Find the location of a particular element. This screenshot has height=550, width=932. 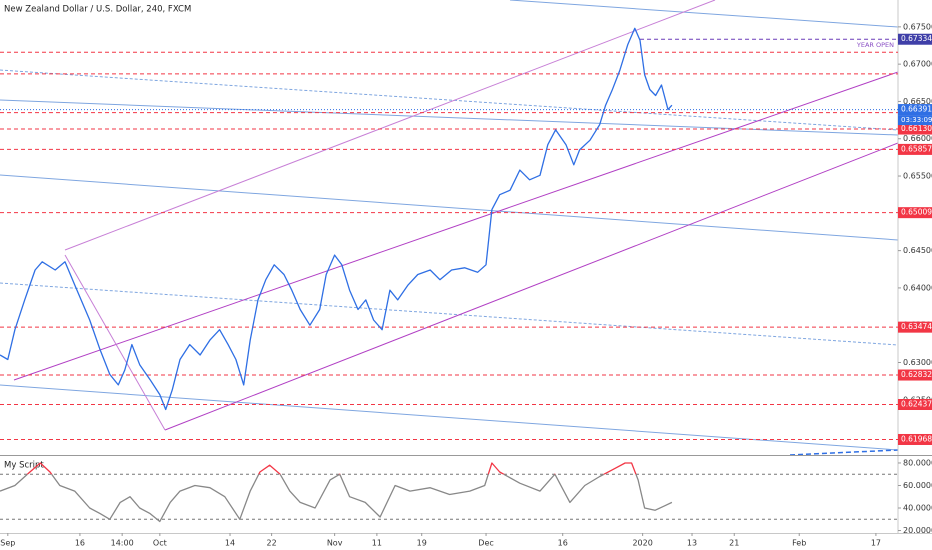

price-label: 0.65009 is located at coordinates (916, 212).